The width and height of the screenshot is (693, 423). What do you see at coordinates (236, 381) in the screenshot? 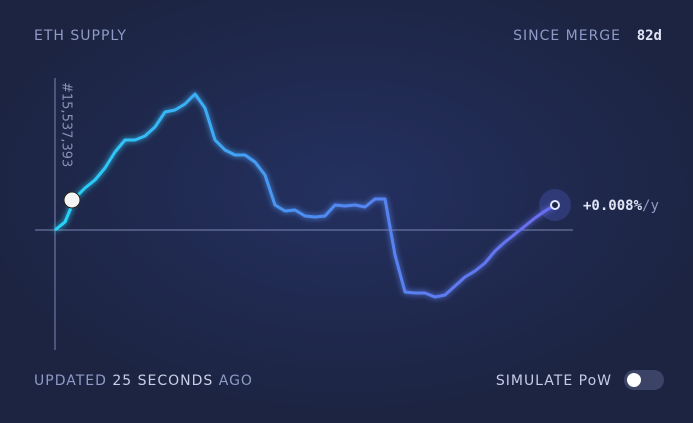
I see `ago: AGO` at bounding box center [236, 381].